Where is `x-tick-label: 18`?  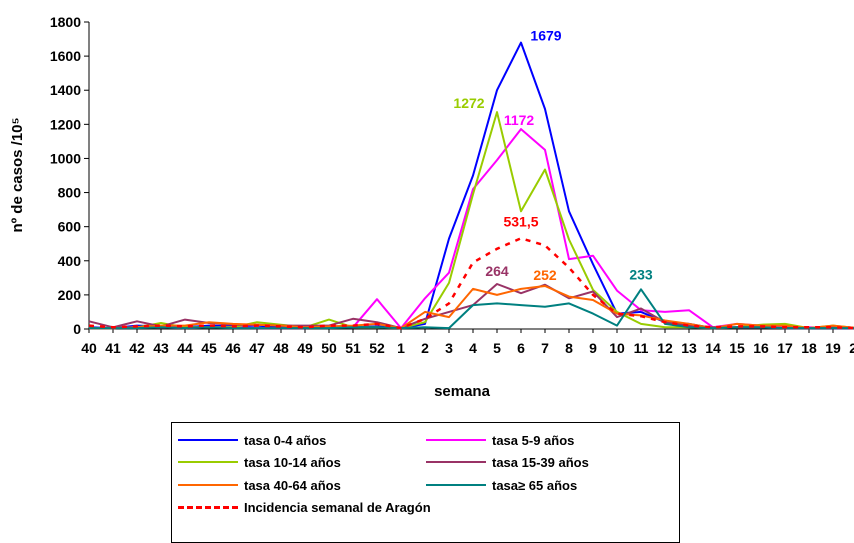
x-tick-label: 18 is located at coordinates (809, 348).